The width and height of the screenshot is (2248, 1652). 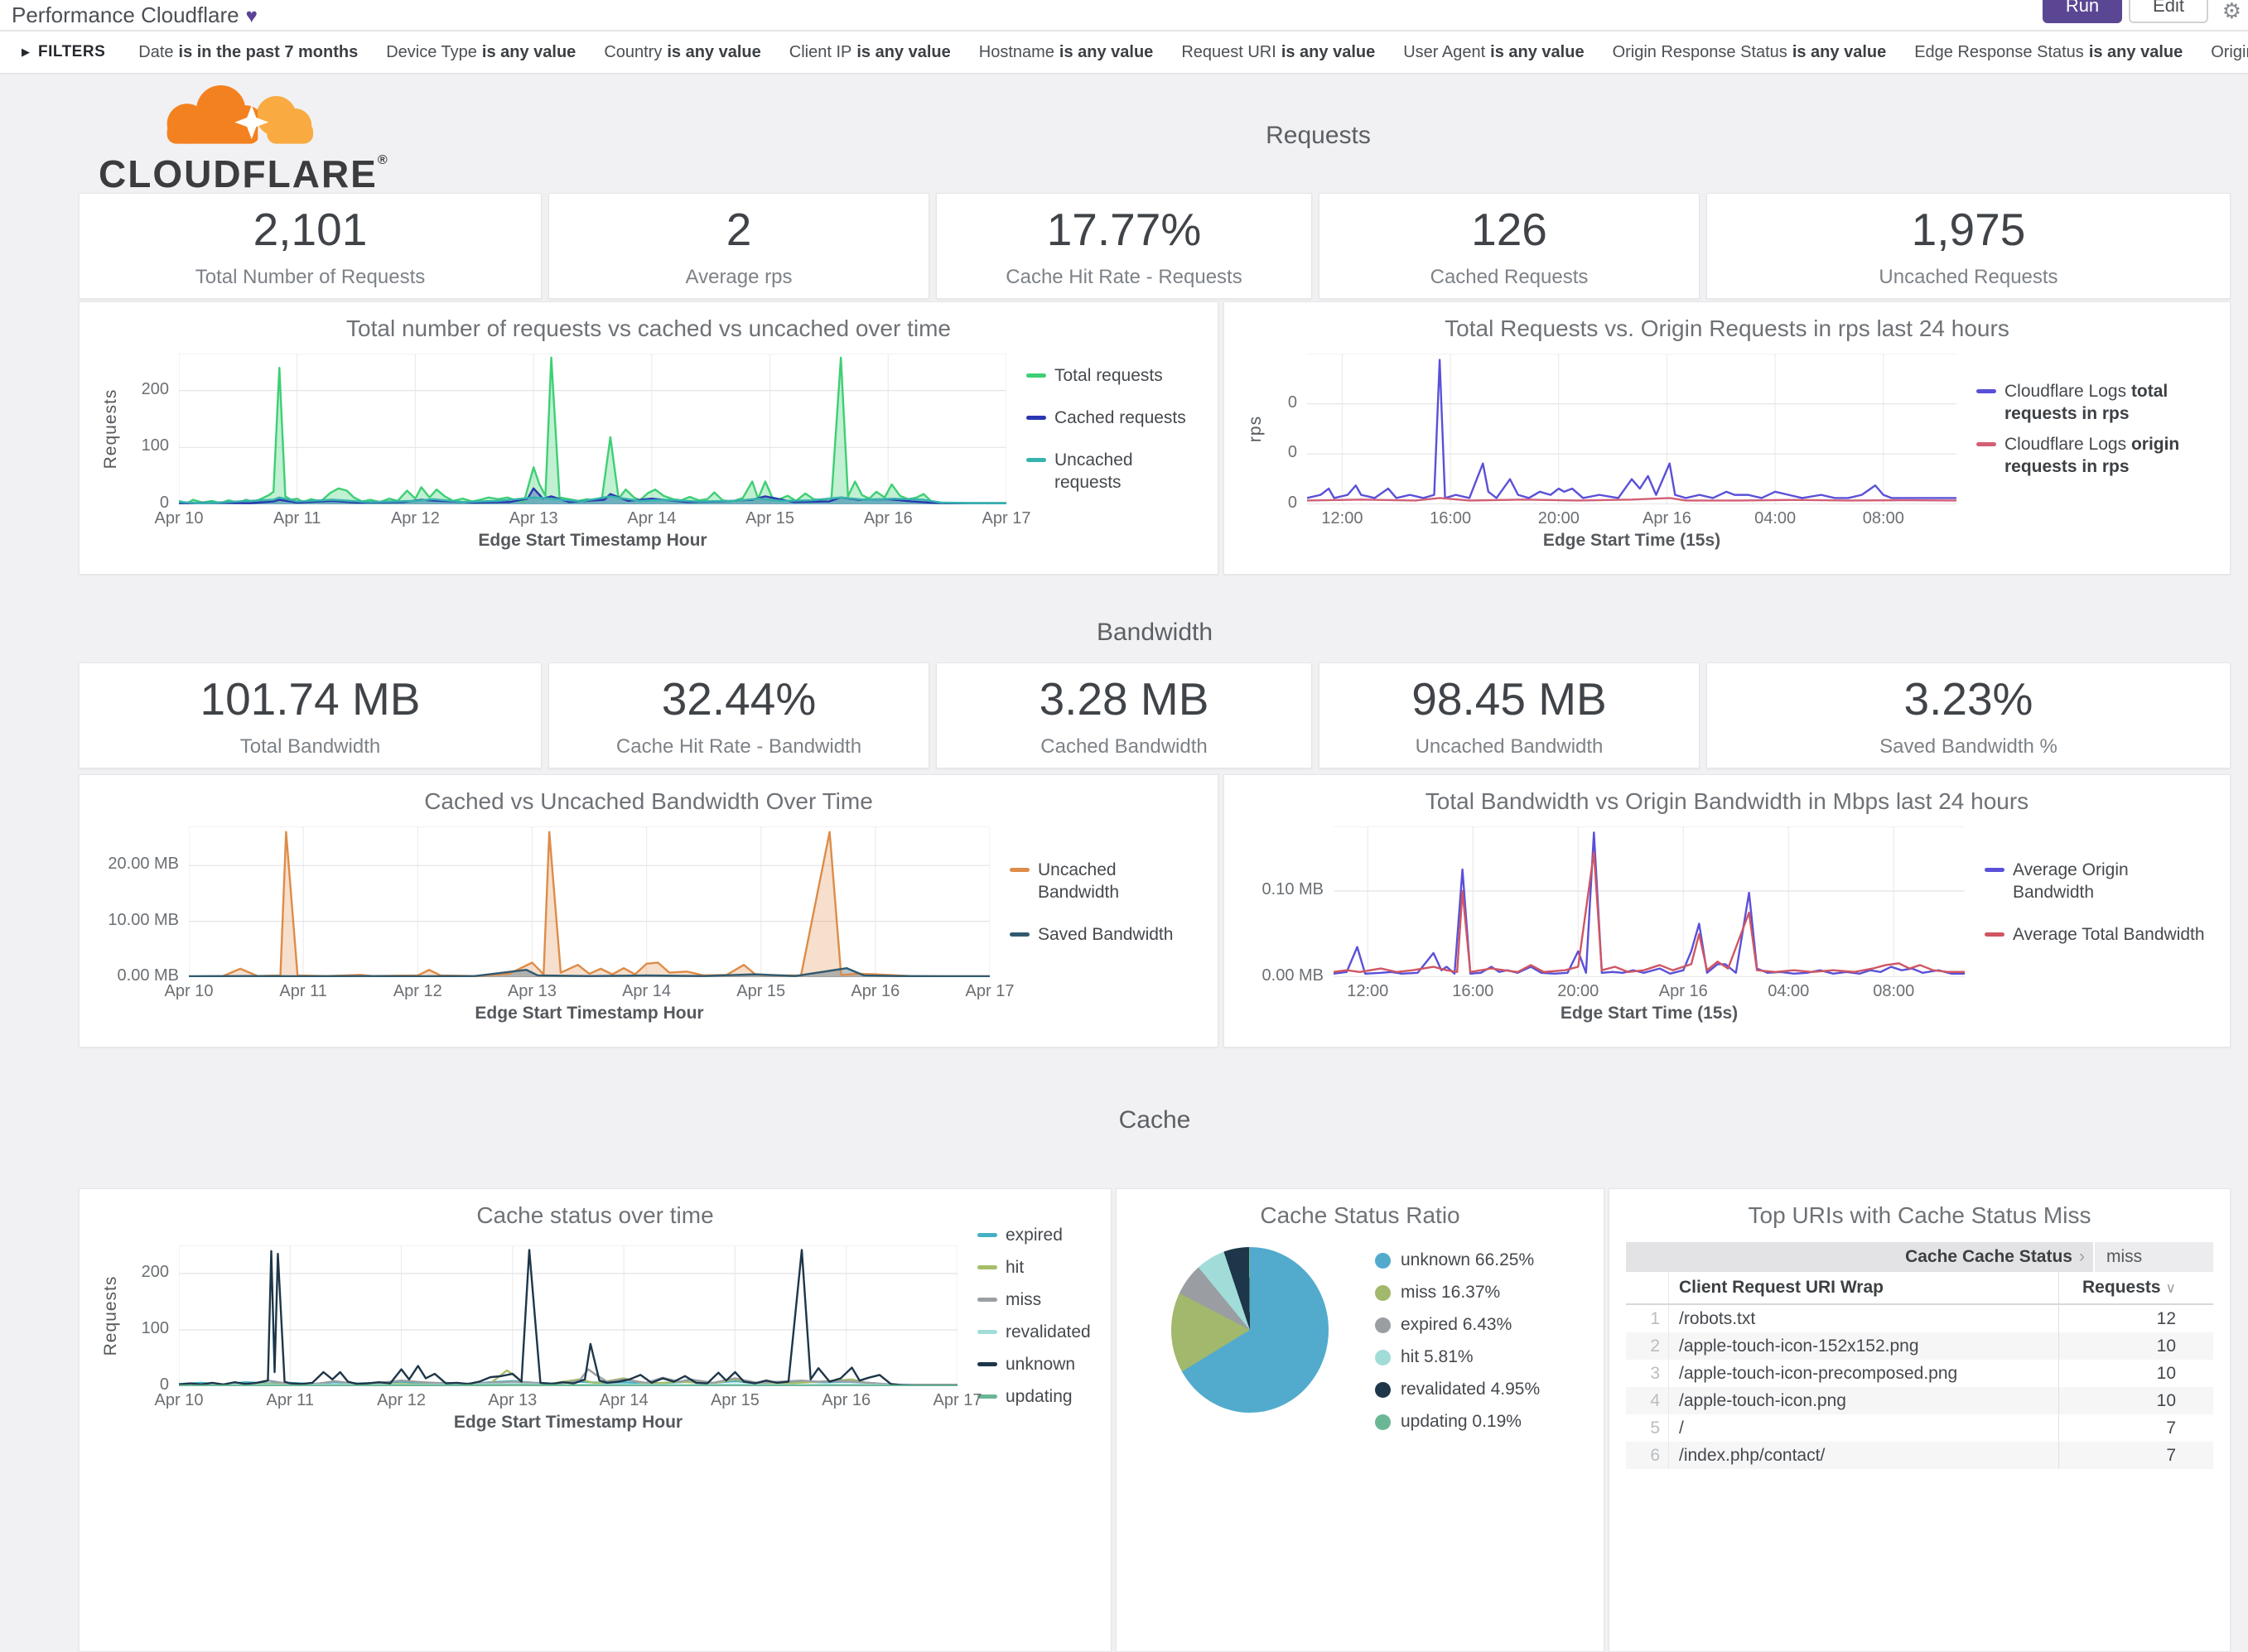 I want to click on cell-requests: 7, so click(x=2135, y=1428).